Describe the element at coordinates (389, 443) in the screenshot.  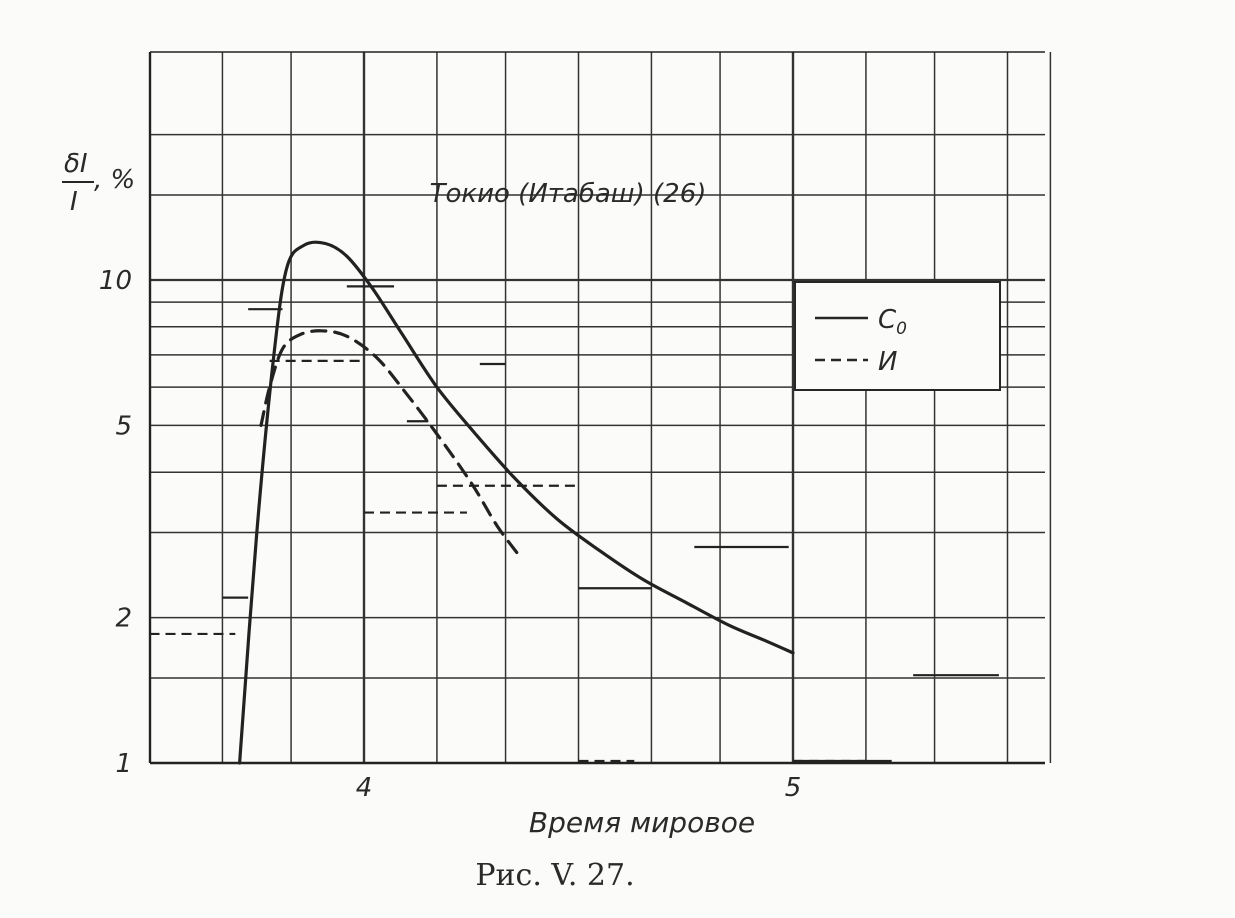
I see `series-i-curve` at that location.